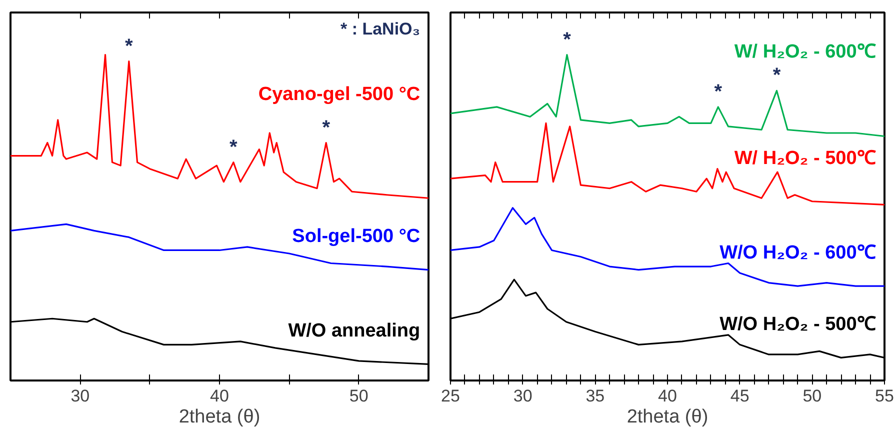 The height and width of the screenshot is (437, 896). Describe the element at coordinates (450, 396) in the screenshot. I see `x-tick-label: 25` at that location.